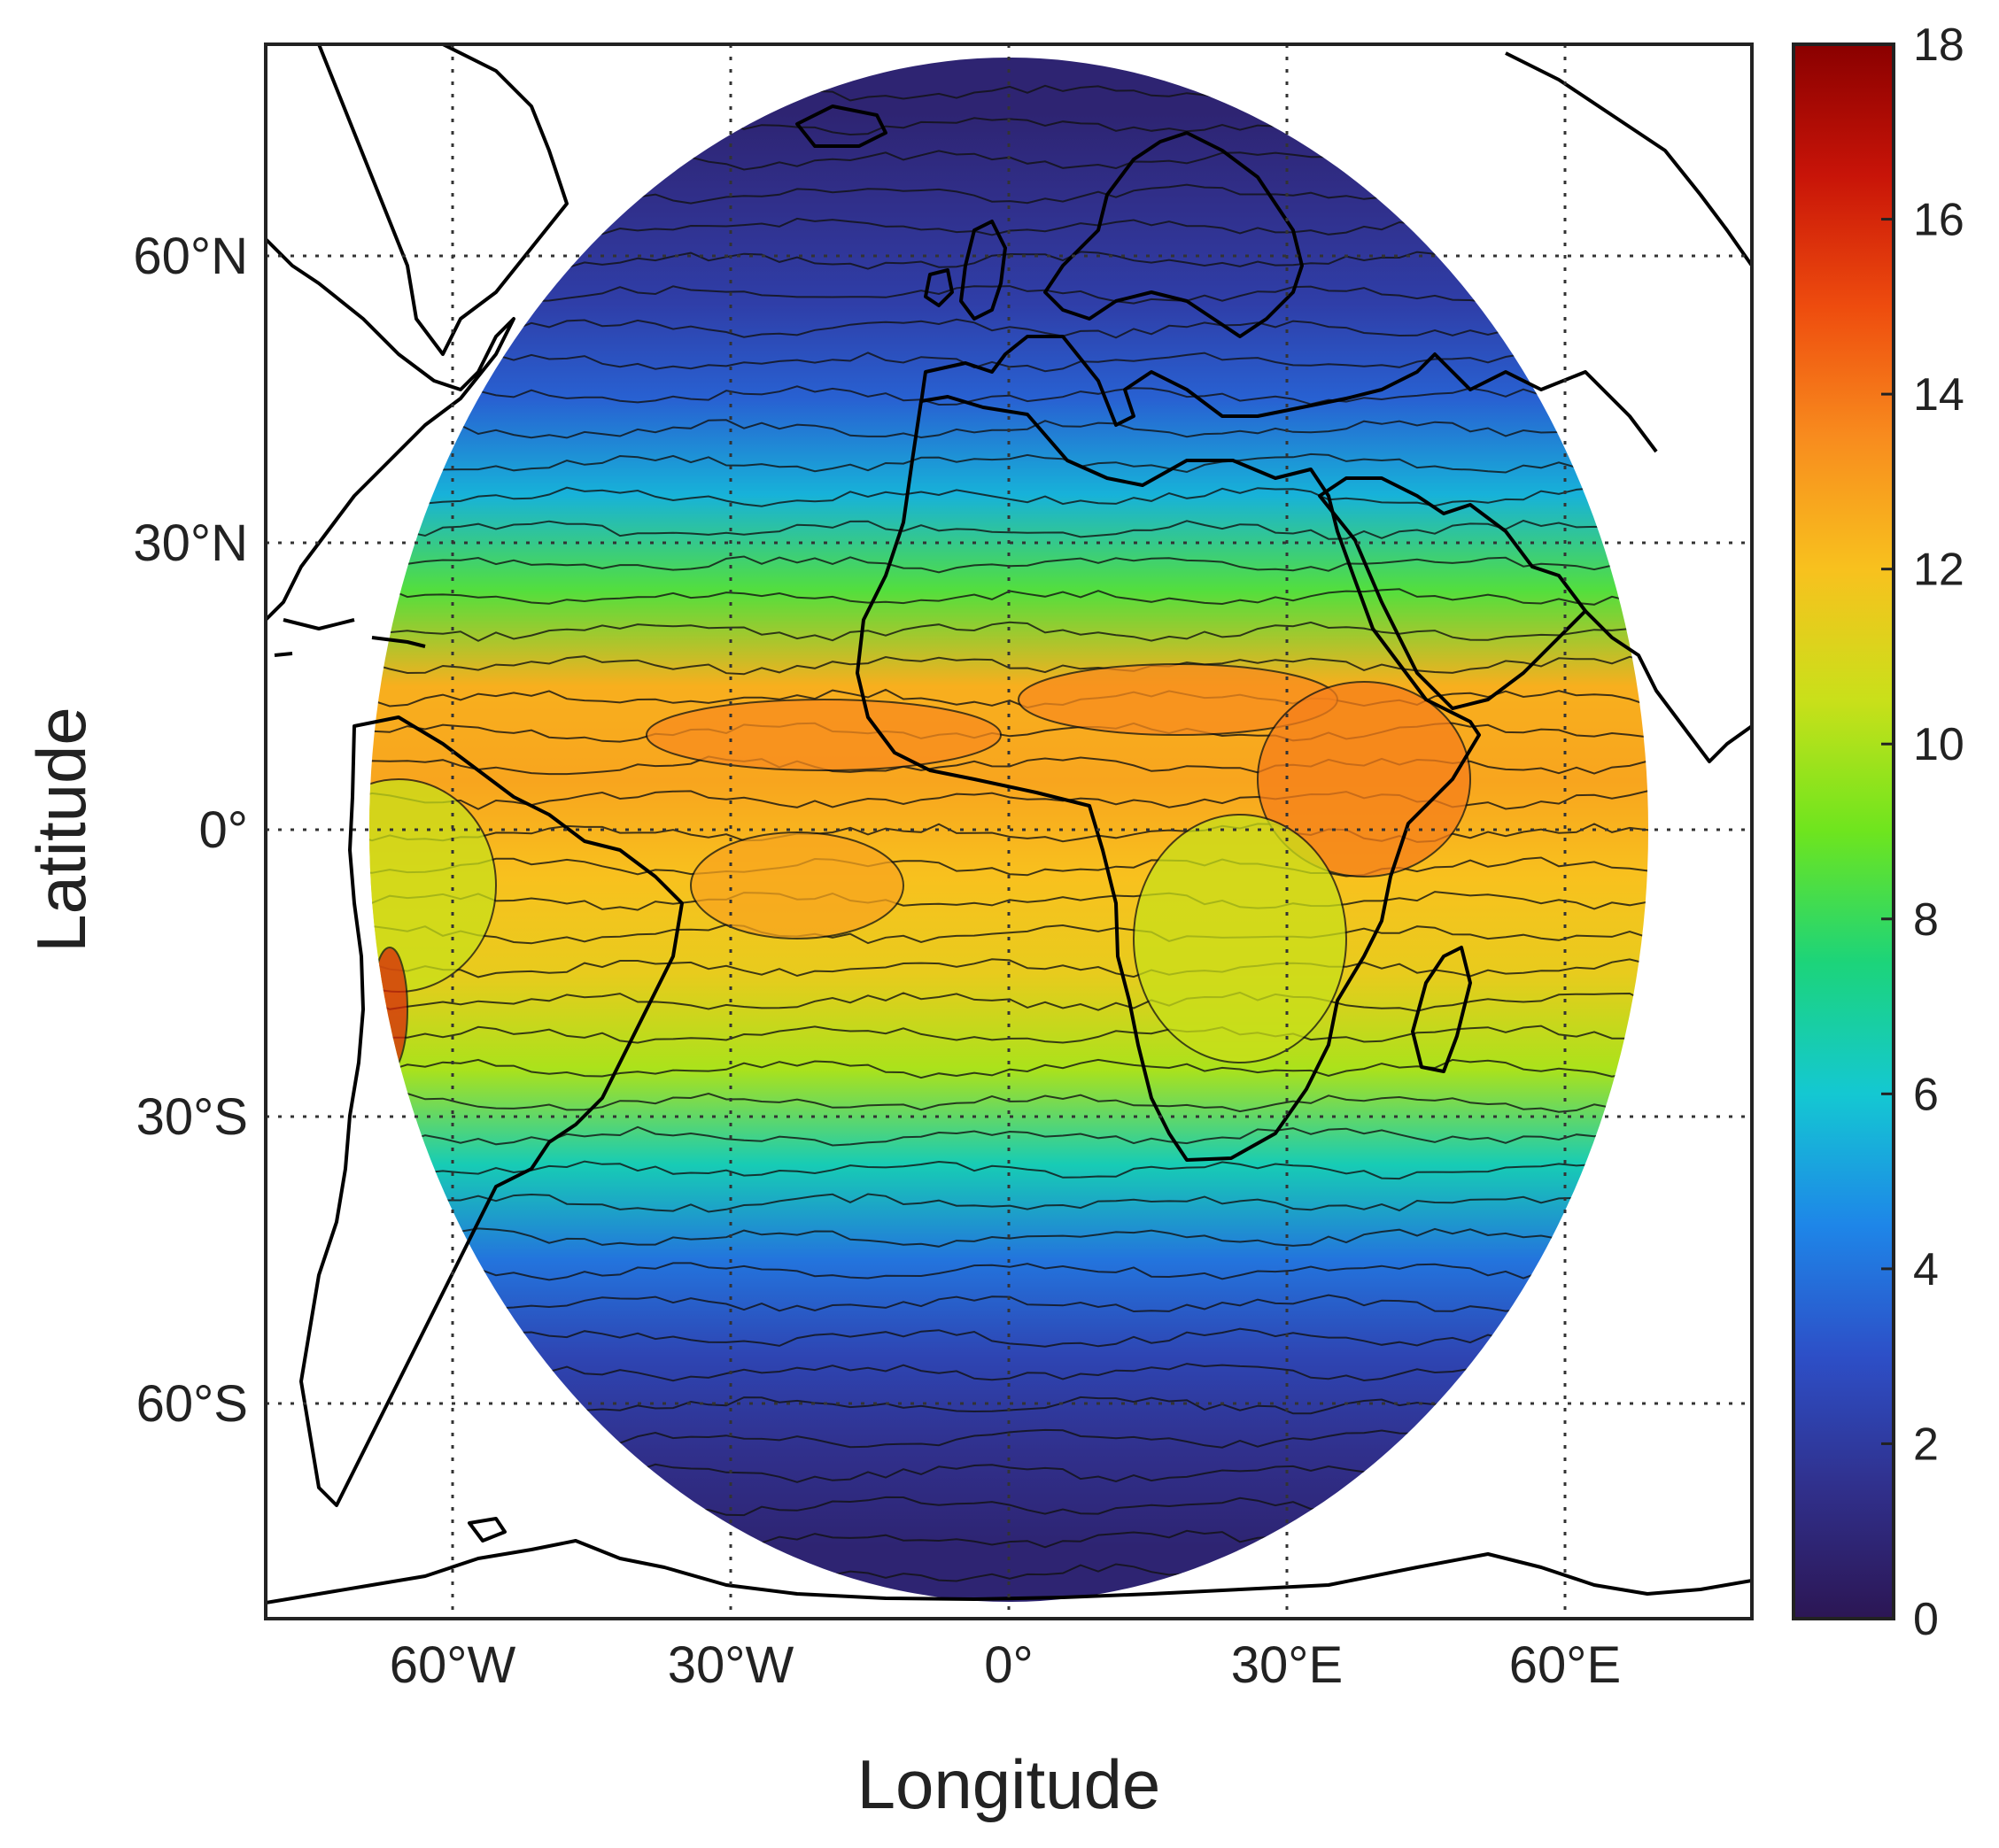 The height and width of the screenshot is (1848, 1999). What do you see at coordinates (190, 830) in the screenshot?
I see `latitude-tick-labels: 60°N 30°N 0° 30°S 60°S` at bounding box center [190, 830].